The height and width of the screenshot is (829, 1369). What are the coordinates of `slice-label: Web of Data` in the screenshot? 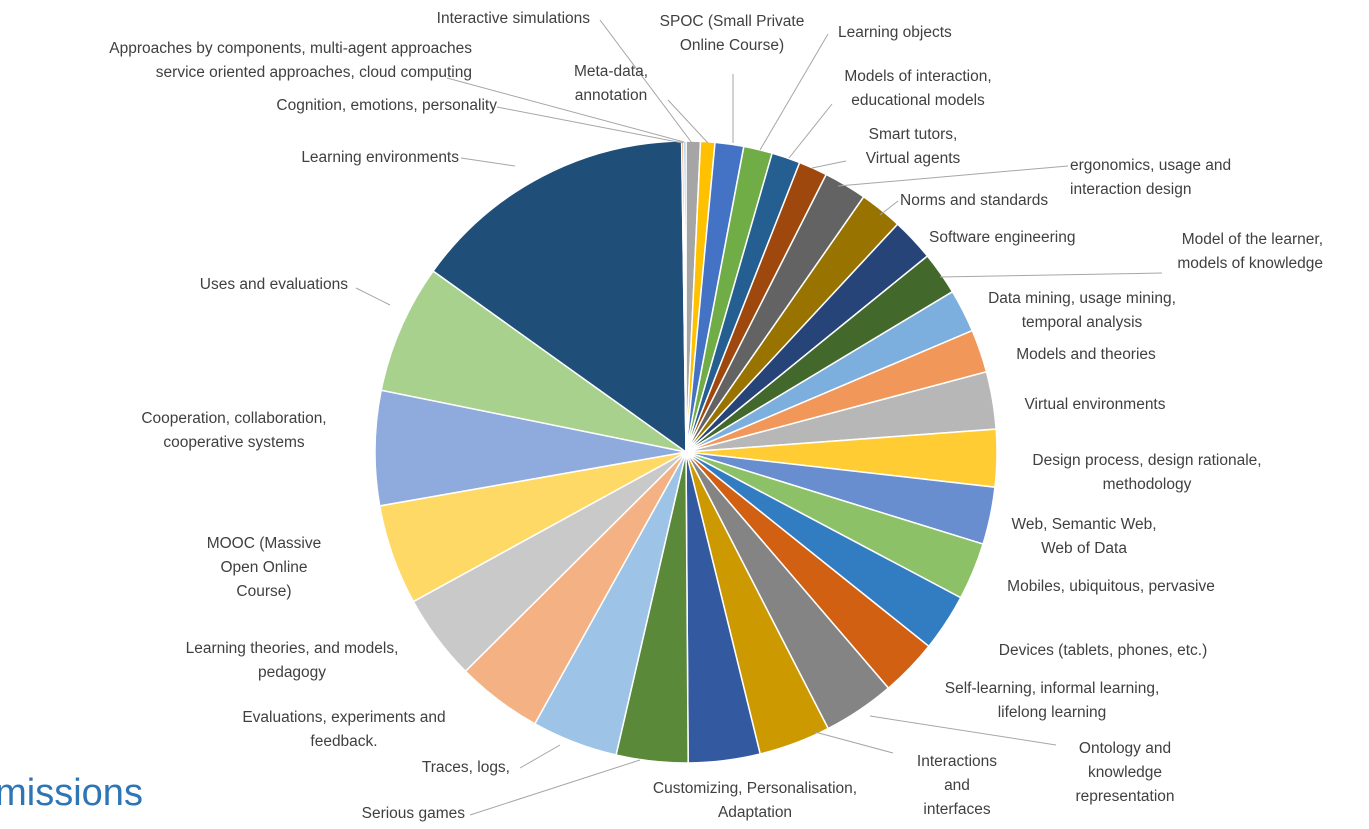 It's located at (1084, 548).